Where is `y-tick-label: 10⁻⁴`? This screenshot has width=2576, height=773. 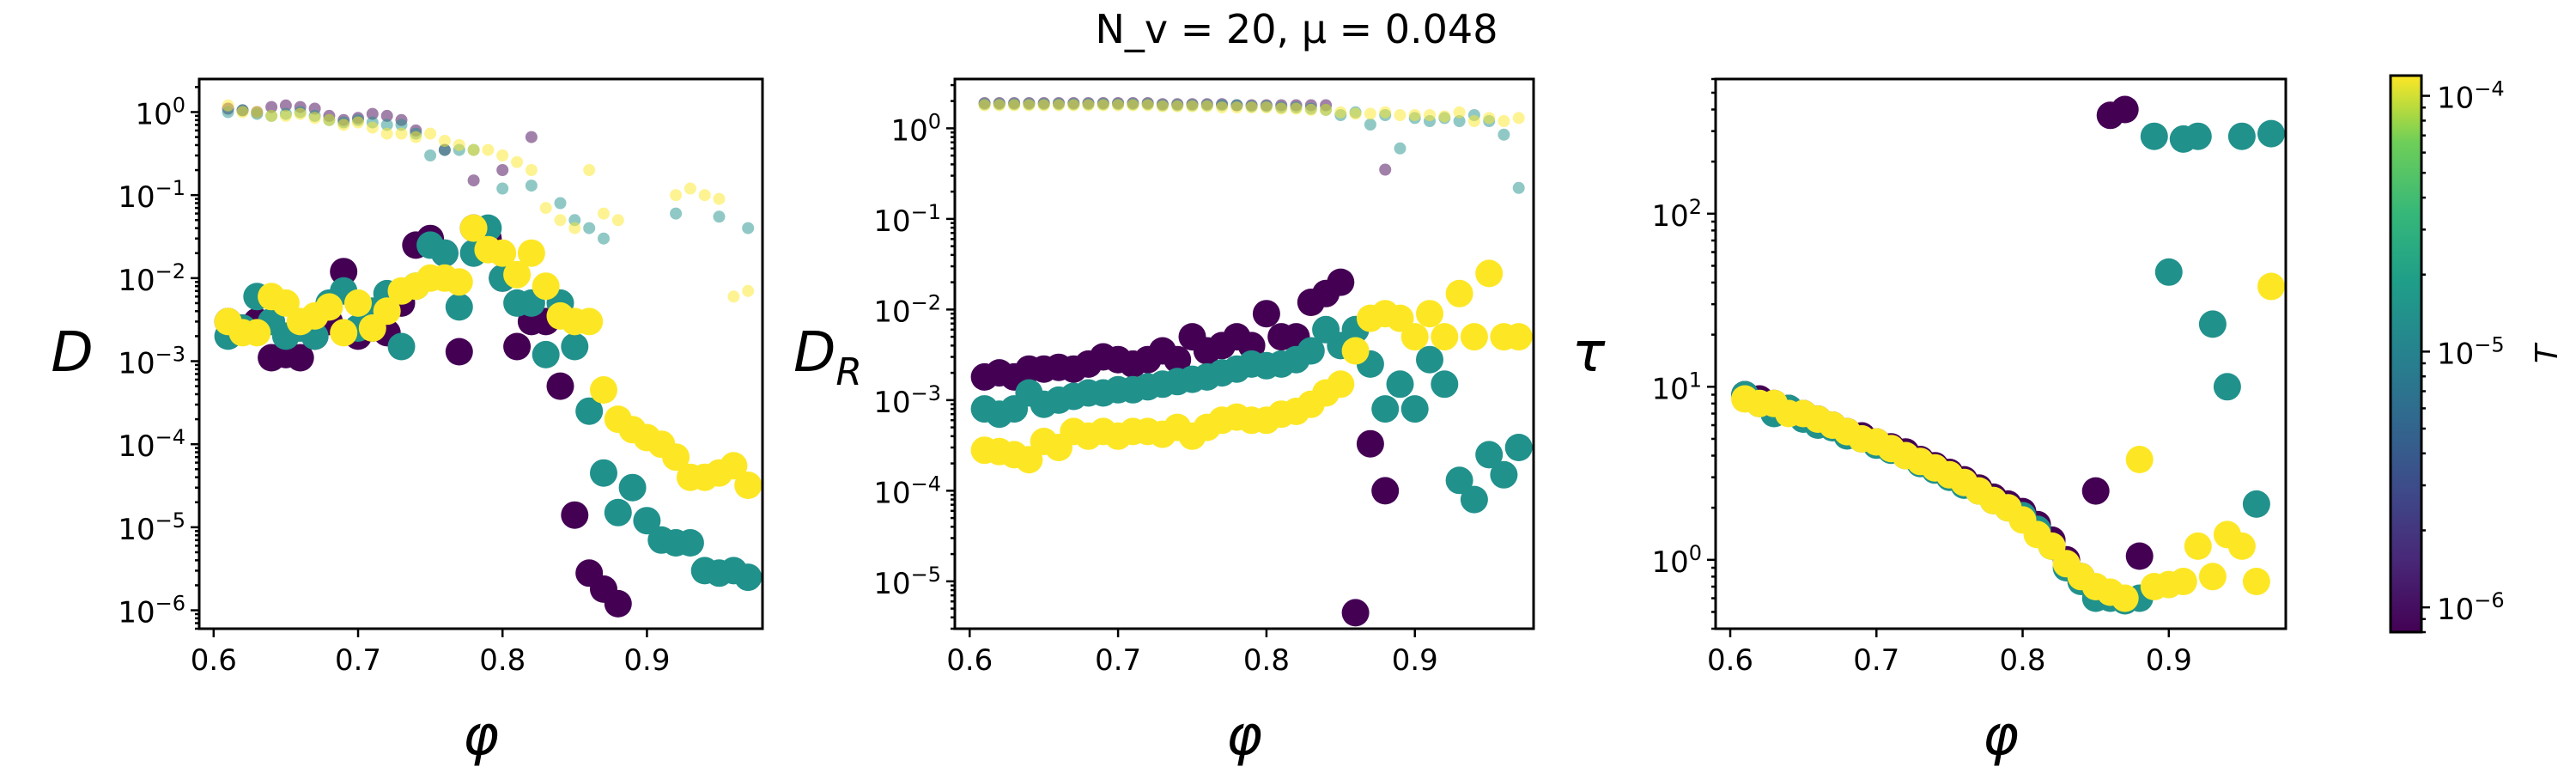
y-tick-label: 10⁻⁴ is located at coordinates (151, 444).